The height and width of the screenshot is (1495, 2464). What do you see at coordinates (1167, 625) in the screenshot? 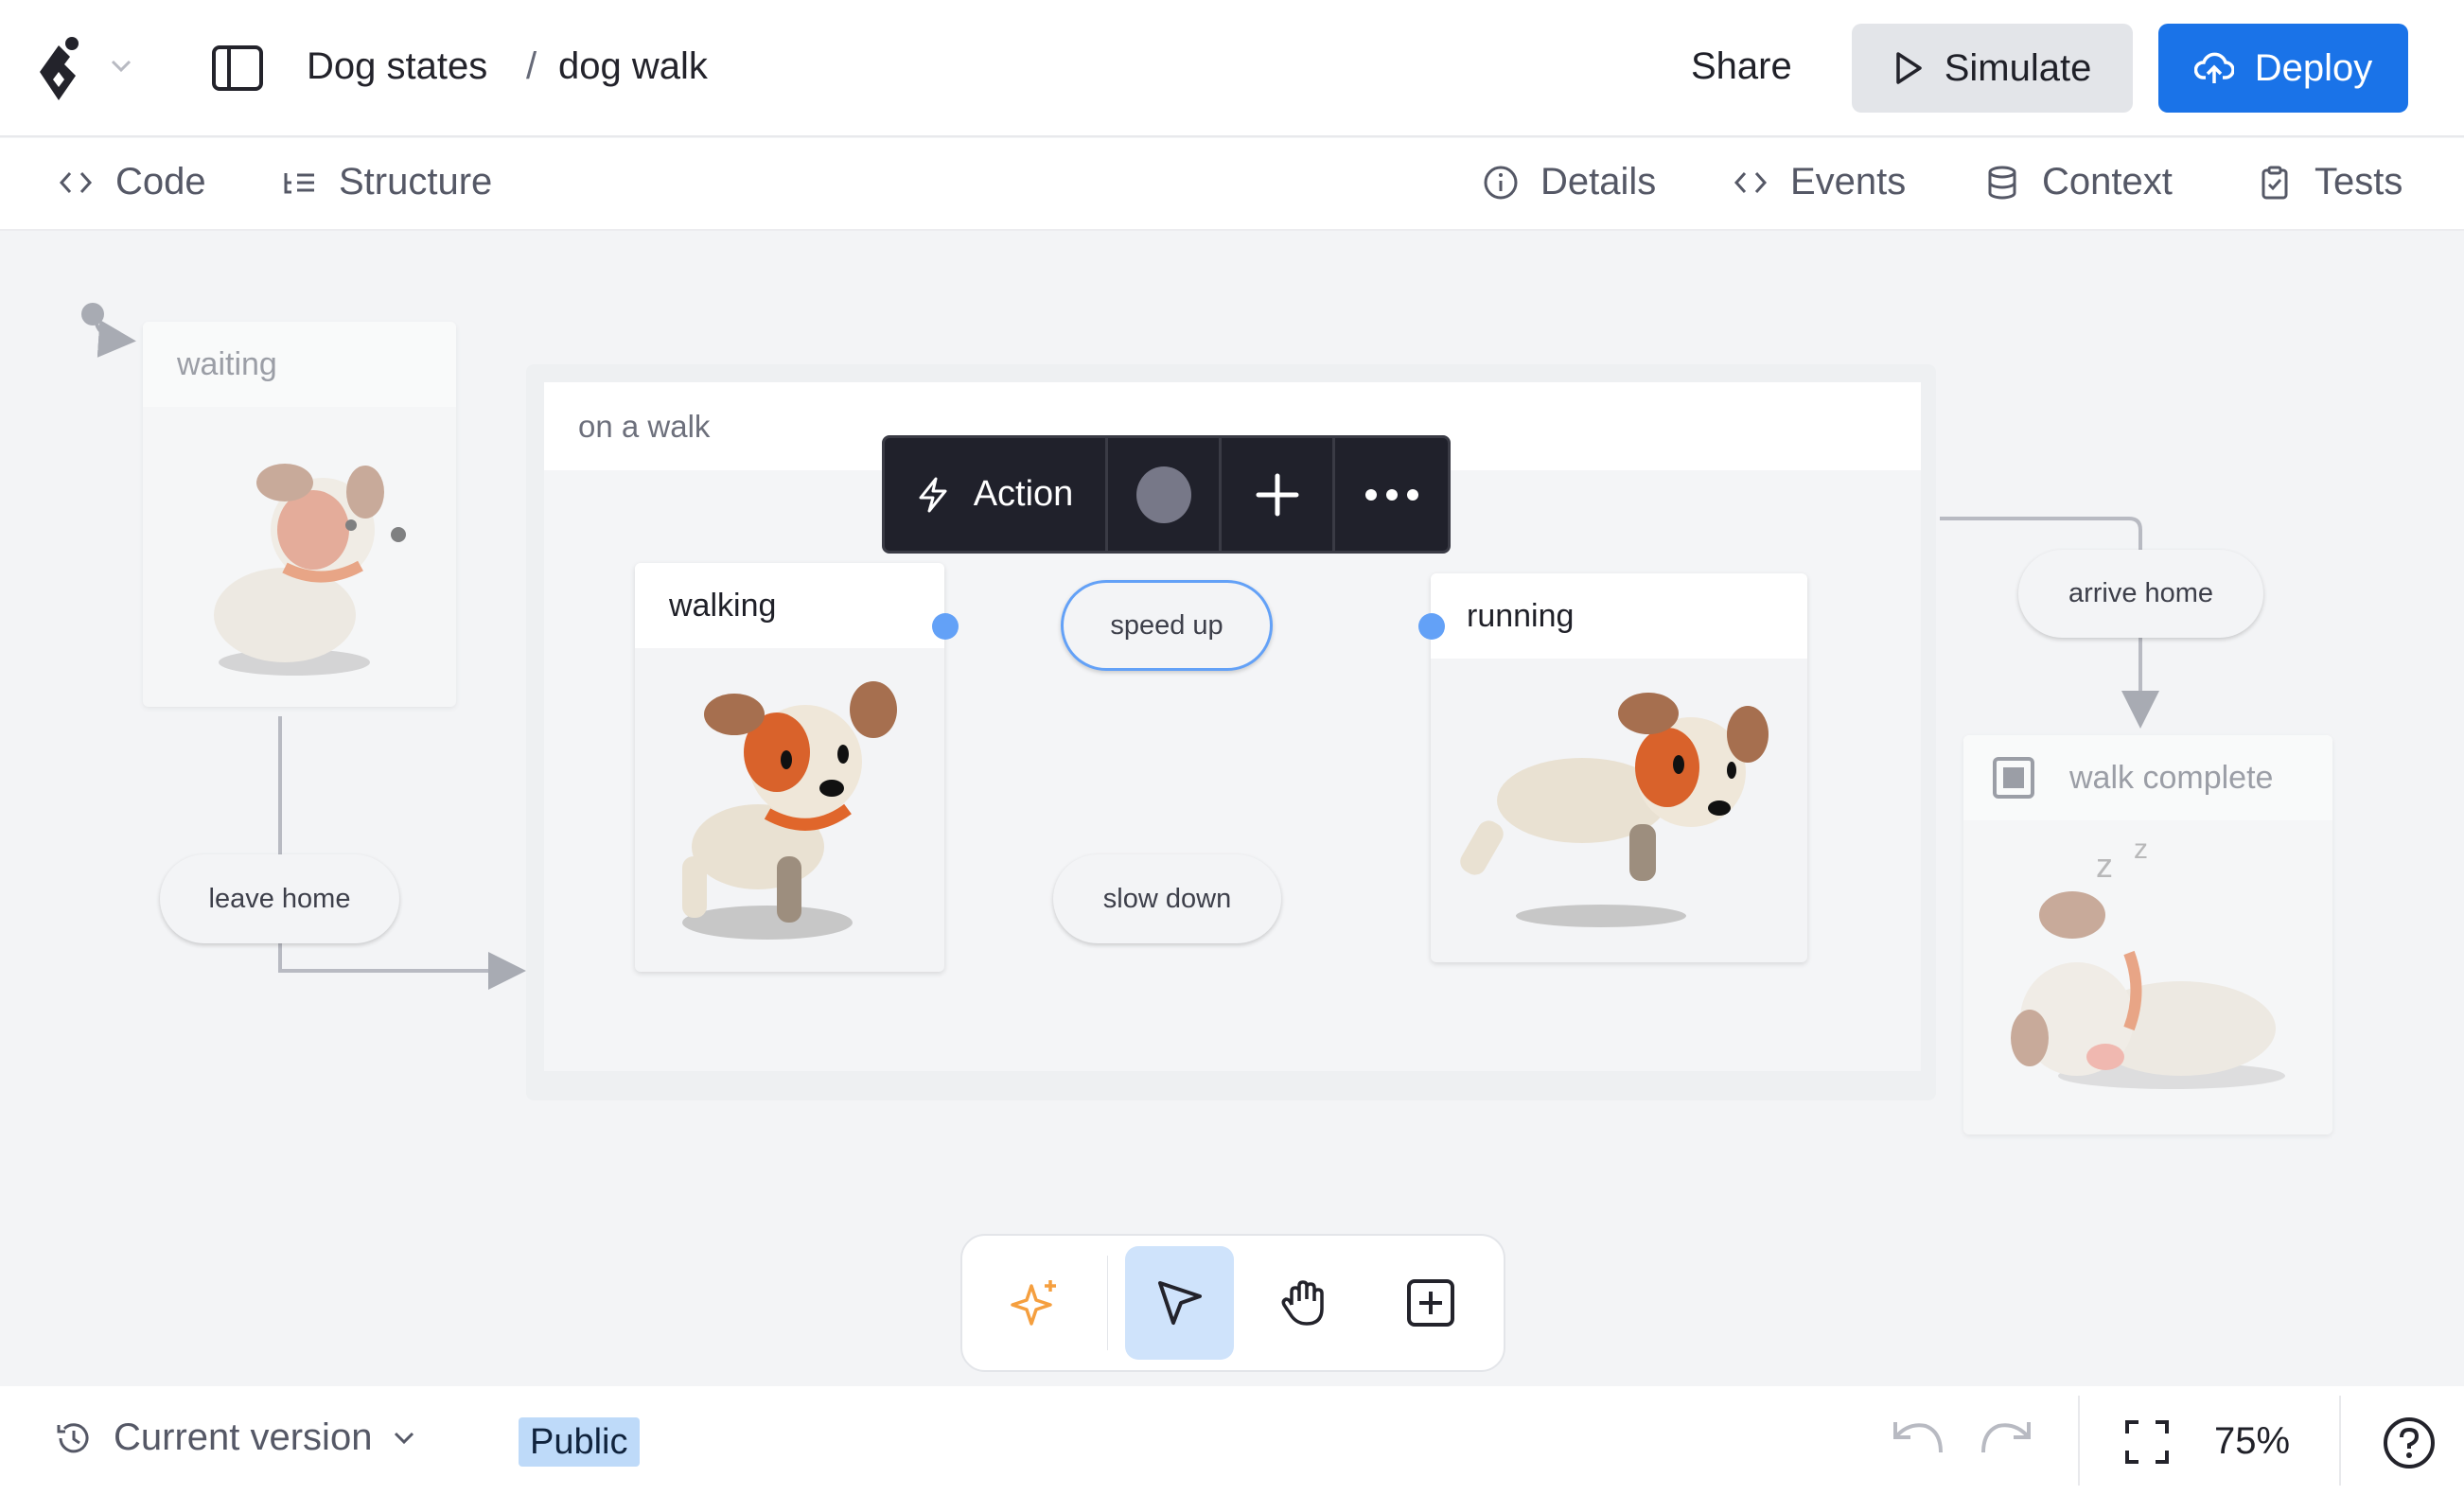
I see `transition-speed-up: speed up` at bounding box center [1167, 625].